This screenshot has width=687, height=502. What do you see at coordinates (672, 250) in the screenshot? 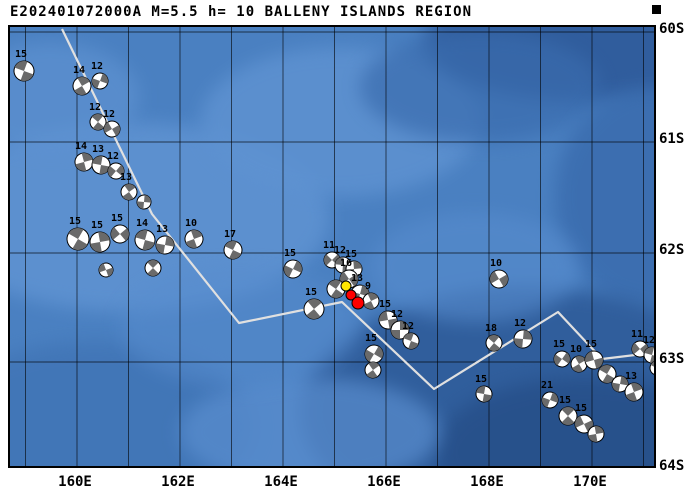
I see `lat-tick-label: 62S` at bounding box center [672, 250].